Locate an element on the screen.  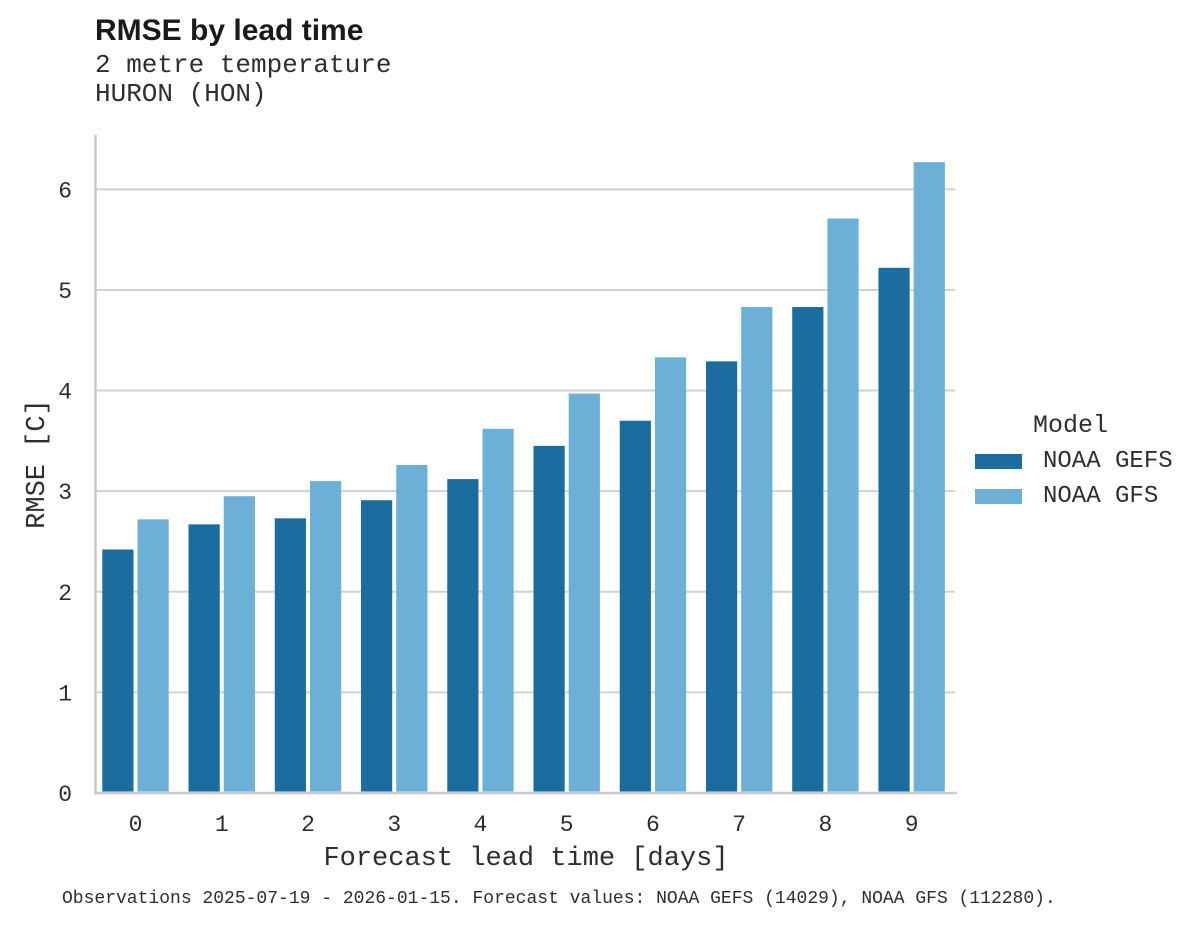
legend-item-noaa-gefs: NOAA GEFS is located at coordinates (1082, 461).